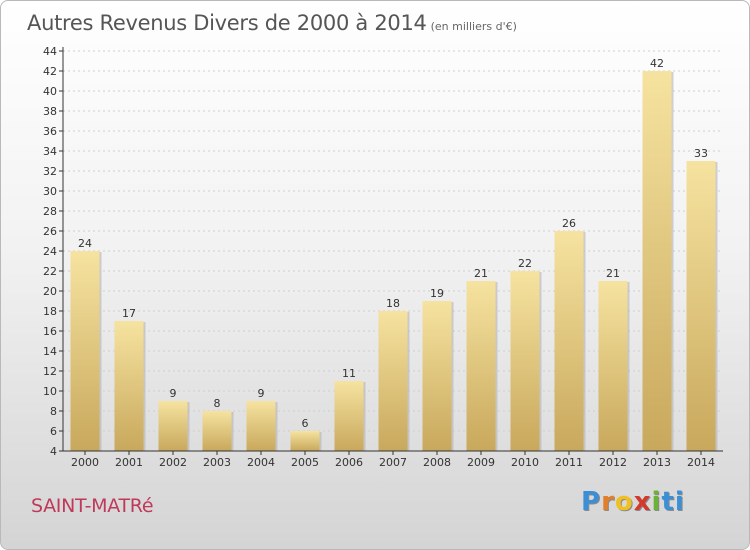 This screenshot has height=550, width=750. What do you see at coordinates (473, 26) in the screenshot?
I see `chart-subtitle: (en milliers d'€)` at bounding box center [473, 26].